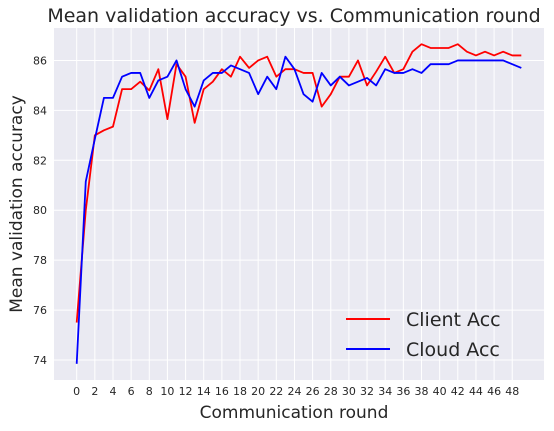  I want to click on x-tick-label: 14, so click(204, 391).